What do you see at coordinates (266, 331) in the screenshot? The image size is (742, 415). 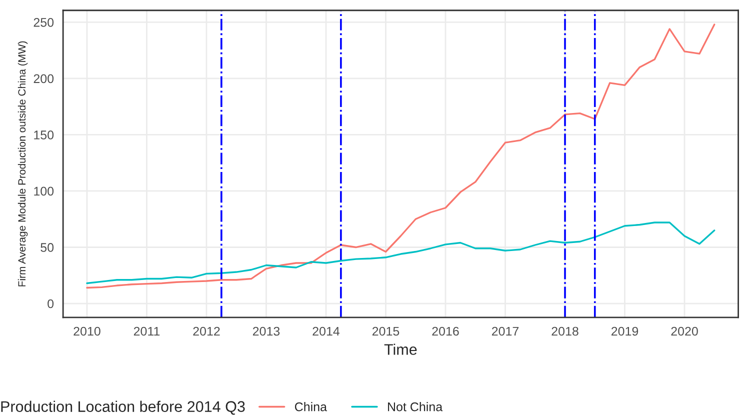 I see `x-tick-label: 2013` at bounding box center [266, 331].